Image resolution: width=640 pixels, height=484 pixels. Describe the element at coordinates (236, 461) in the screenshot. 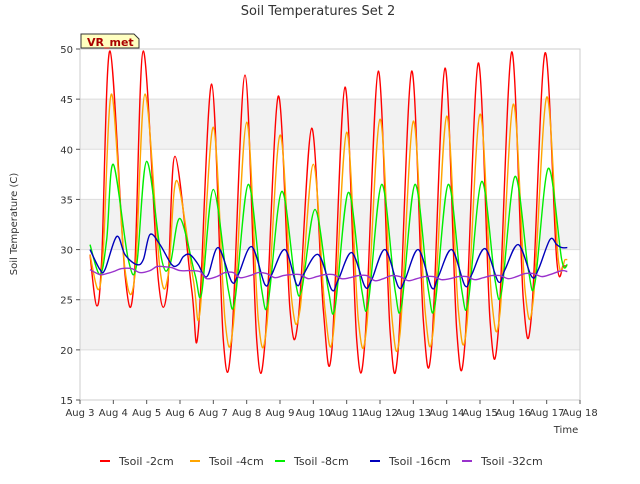

I see `legend-label: Tsoil -4cm` at that location.